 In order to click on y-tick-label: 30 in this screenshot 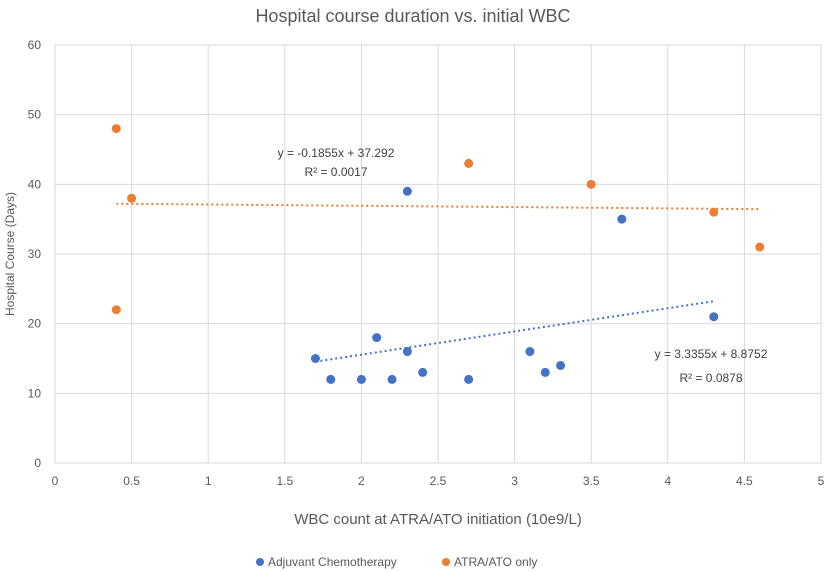, I will do `click(35, 254)`.